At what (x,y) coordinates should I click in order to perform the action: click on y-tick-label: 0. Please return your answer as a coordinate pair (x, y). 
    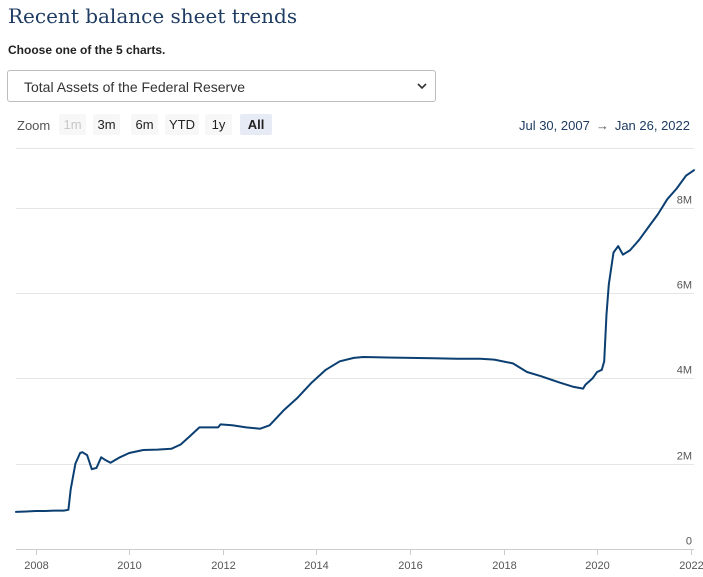
    Looking at the image, I should click on (689, 542).